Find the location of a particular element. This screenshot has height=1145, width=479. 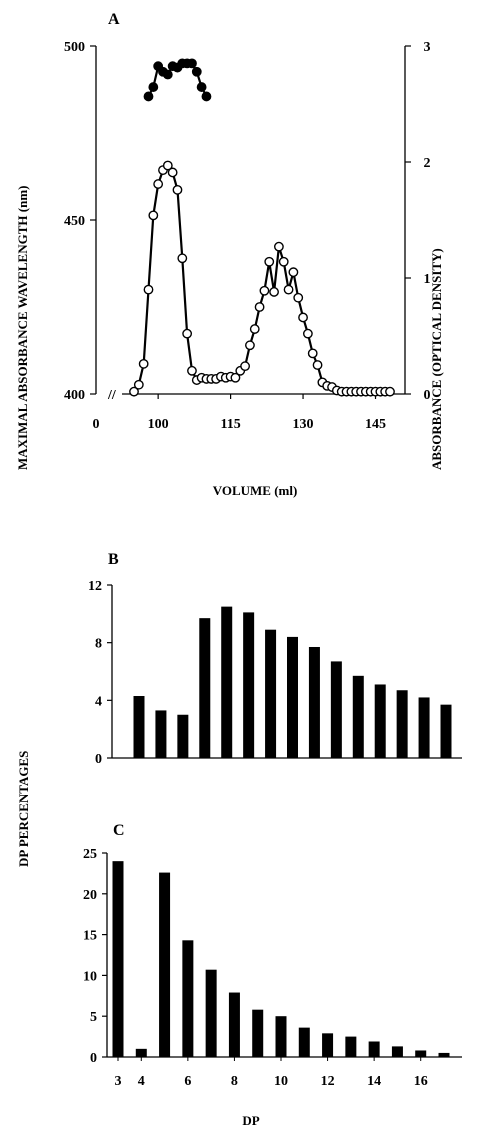

panel-c-y-tick-label: 15 is located at coordinates (90, 936).